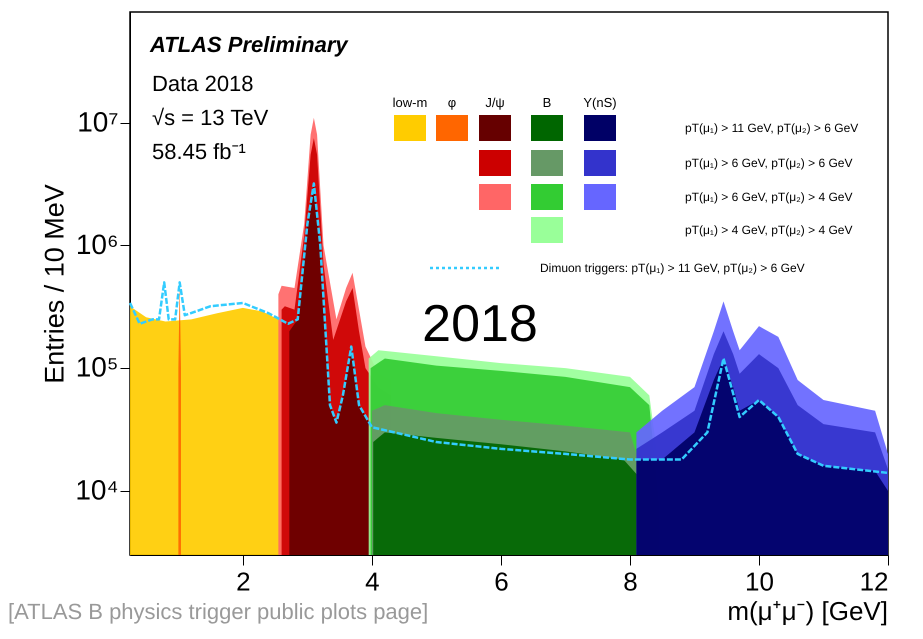  I want to click on annotation: low-m, so click(410, 102).